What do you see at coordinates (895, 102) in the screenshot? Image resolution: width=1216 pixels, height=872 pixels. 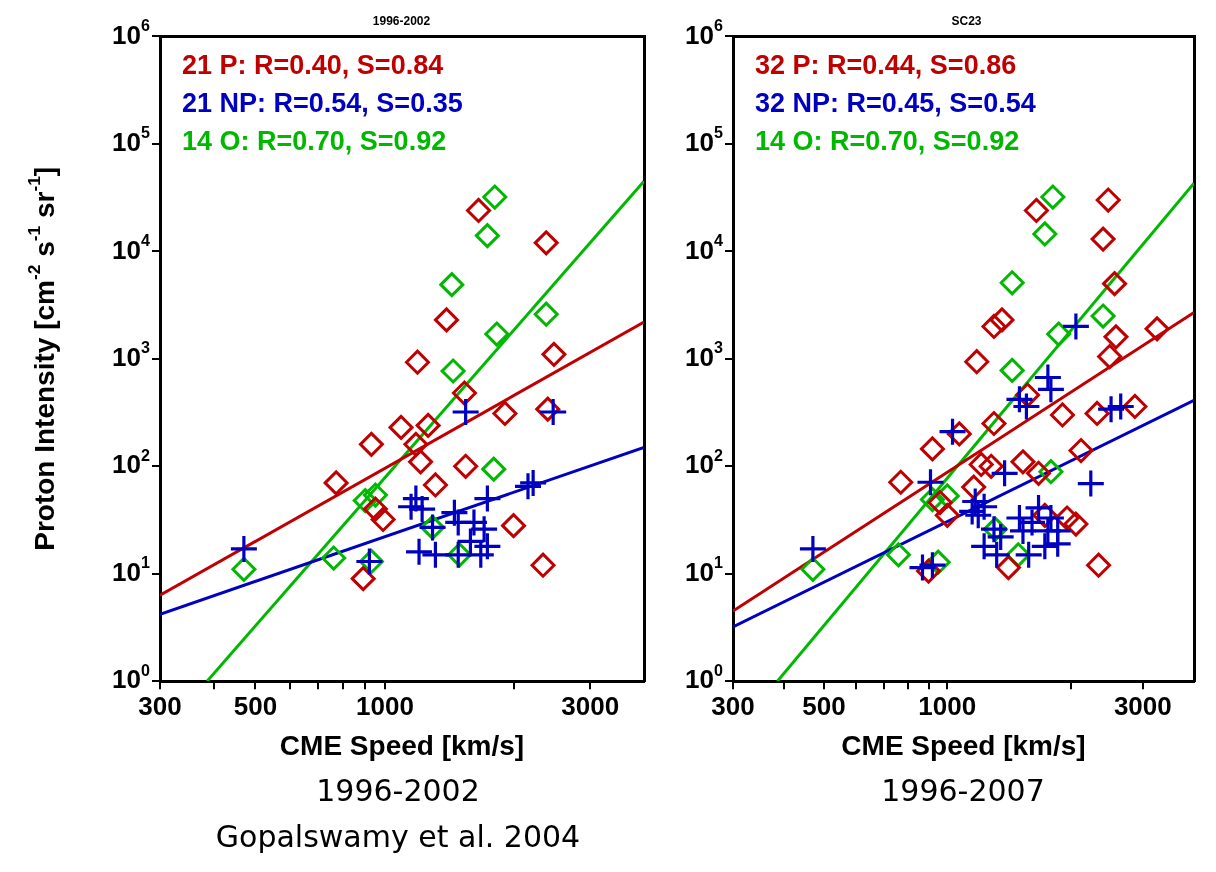 I see `text: 32 NP: R=0.45, S=0.54` at bounding box center [895, 102].